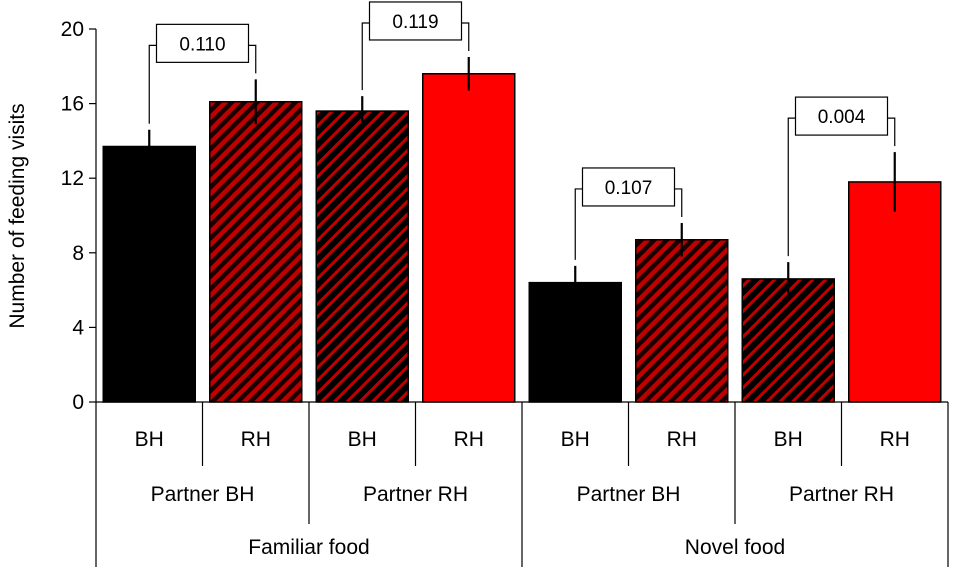  What do you see at coordinates (203, 494) in the screenshot?
I see `partner-label-0: Partner BH` at bounding box center [203, 494].